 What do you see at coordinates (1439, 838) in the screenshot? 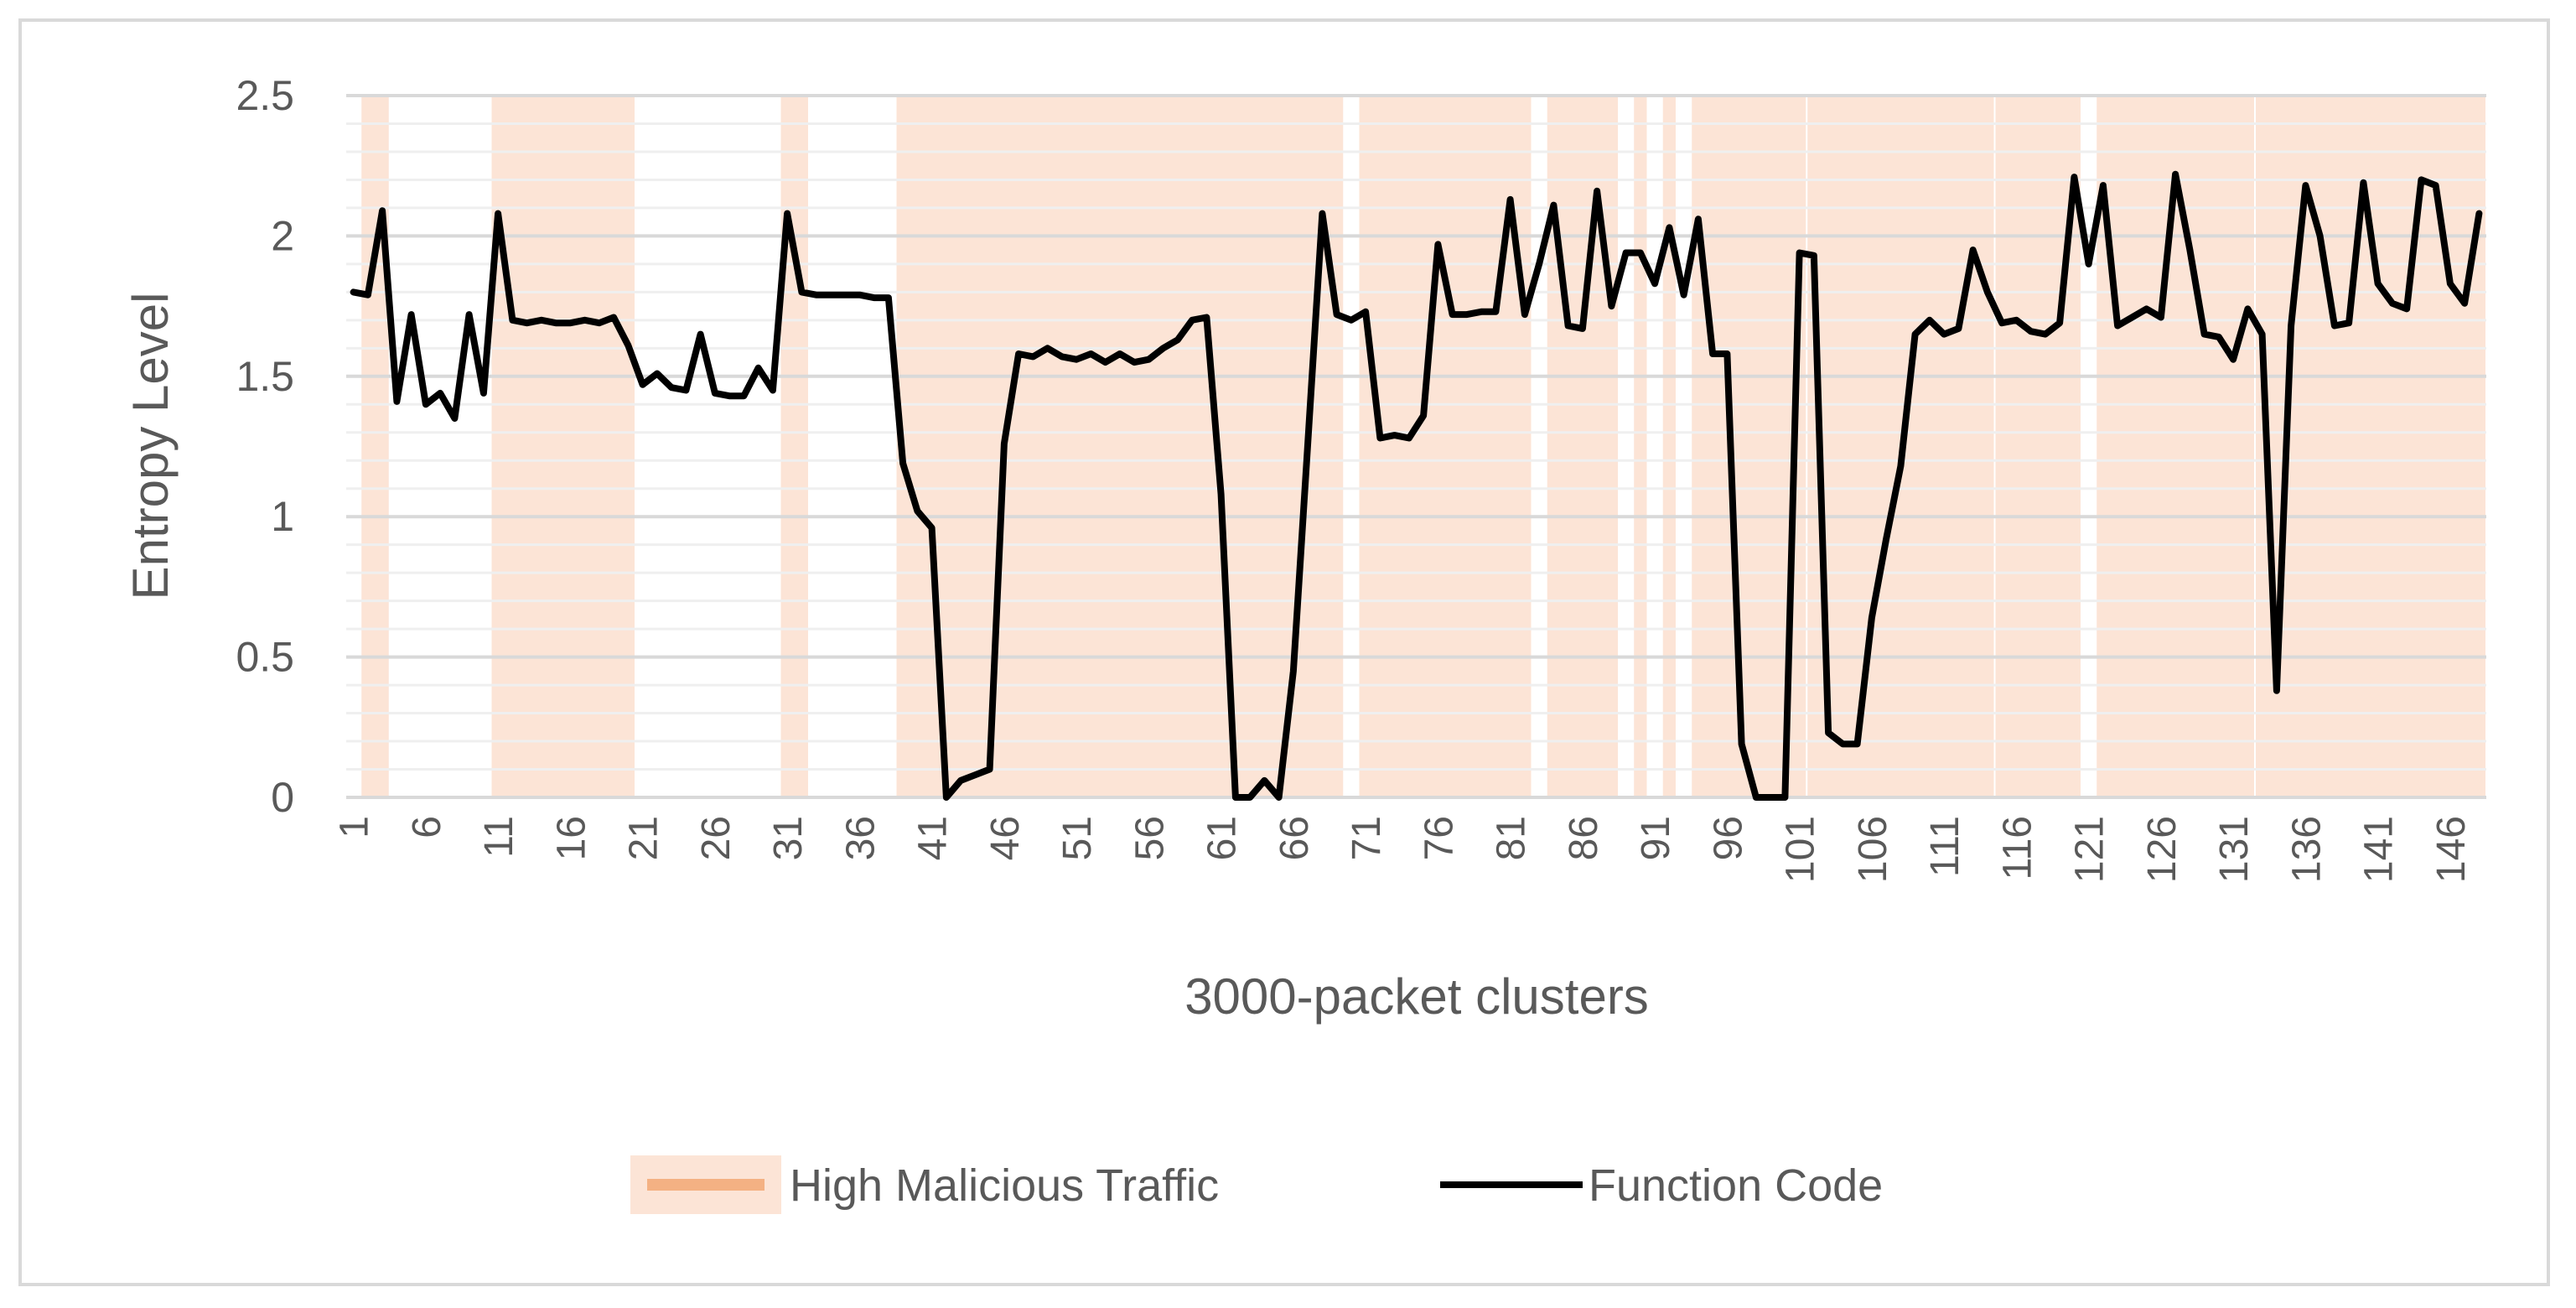
I see `x-tick-label: 76` at bounding box center [1439, 838].